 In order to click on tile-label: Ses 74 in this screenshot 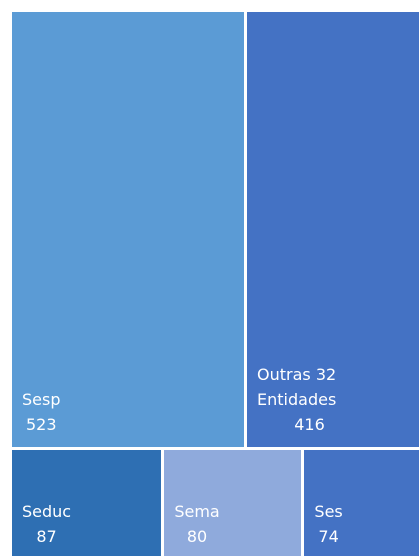, I will do `click(328, 524)`.